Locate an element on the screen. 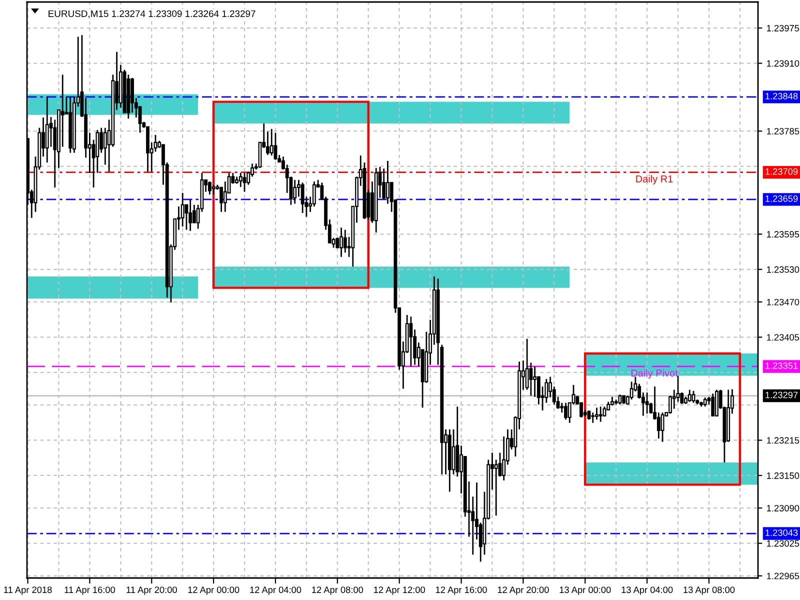 This screenshot has height=600, width=800. x-tick-label: 12 Apr 00:00 is located at coordinates (214, 590).